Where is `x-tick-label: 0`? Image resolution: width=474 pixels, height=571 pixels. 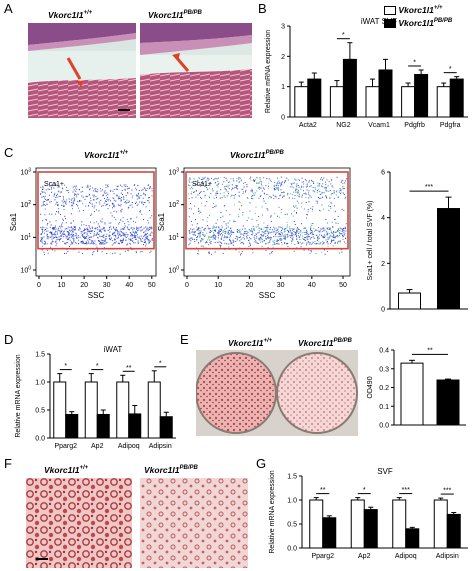 x-tick-label: 0 is located at coordinates (39, 285).